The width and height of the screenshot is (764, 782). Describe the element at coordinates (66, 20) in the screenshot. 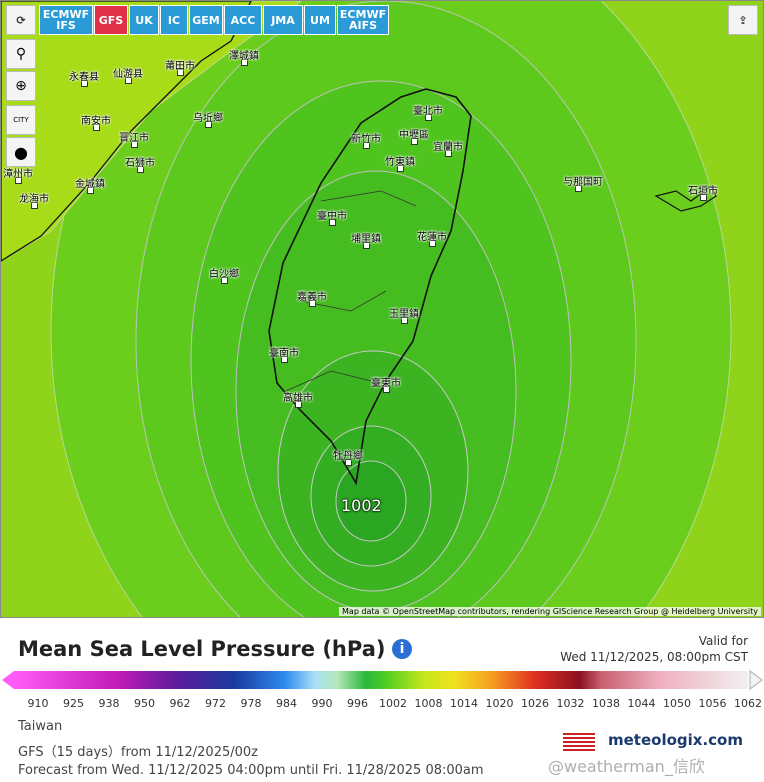

I see `model-button: ECMWF IFS` at that location.